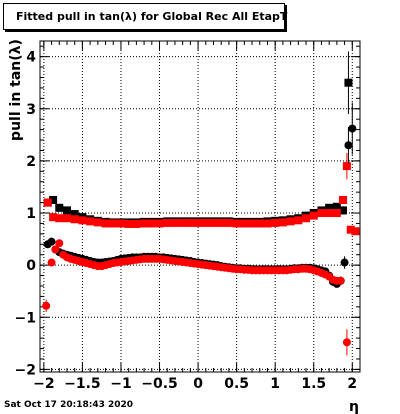 The image size is (400, 414). What do you see at coordinates (69, 405) in the screenshot?
I see `datestamp: Sat Oct 17 20:18:43 2020` at bounding box center [69, 405].